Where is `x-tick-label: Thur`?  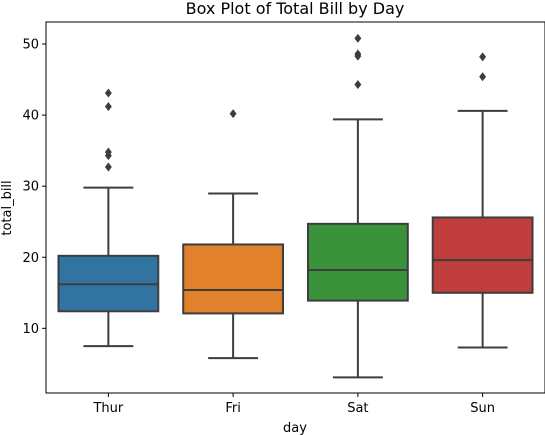 x-tick-label: Thur is located at coordinates (107, 408).